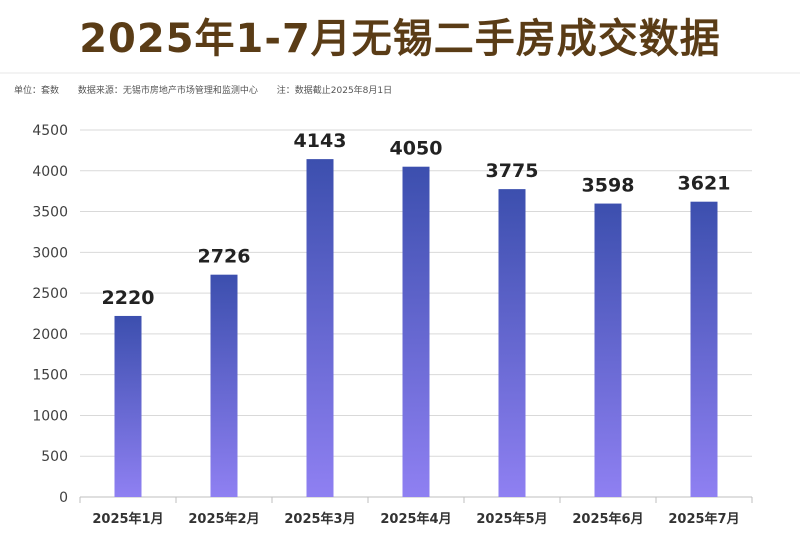 This screenshot has height=556, width=800. Describe the element at coordinates (512, 171) in the screenshot. I see `data-label: 3775` at that location.